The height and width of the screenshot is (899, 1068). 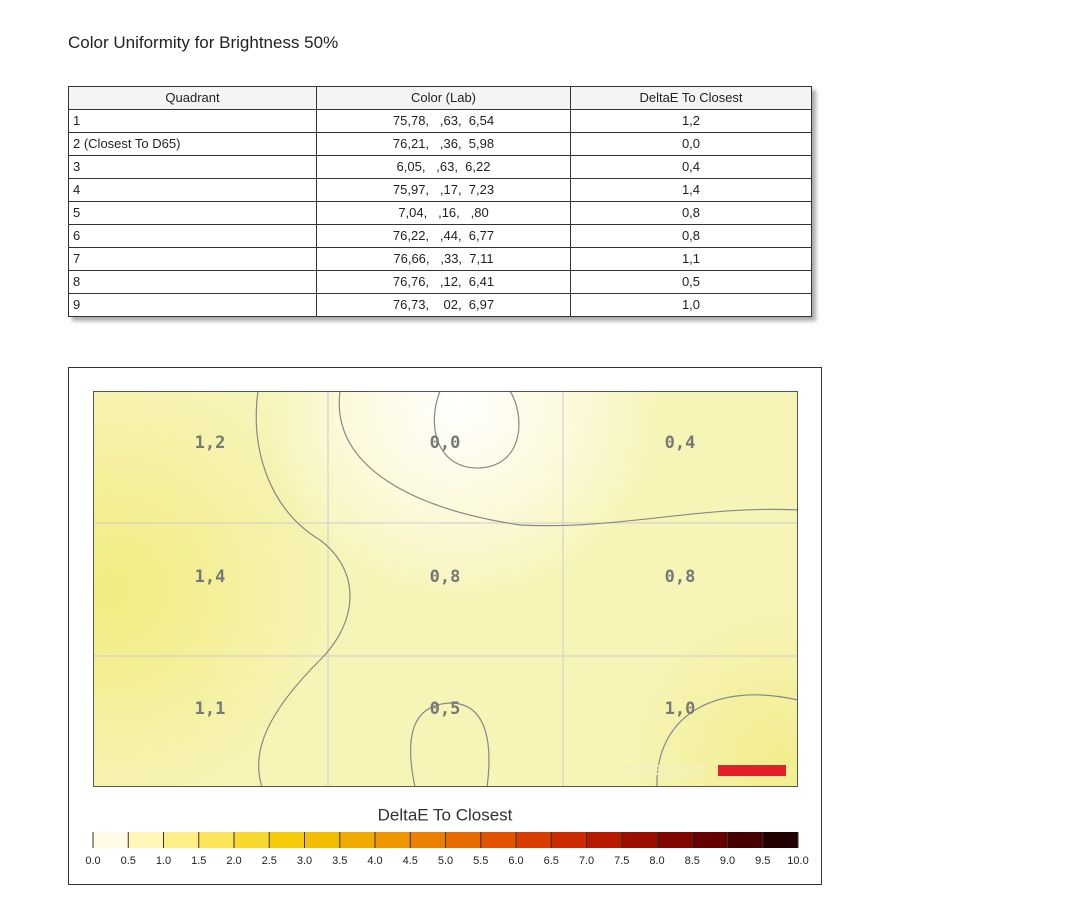 I want to click on table-row: 3 6,05, ,63, 6,22 0,4, so click(x=440, y=167).